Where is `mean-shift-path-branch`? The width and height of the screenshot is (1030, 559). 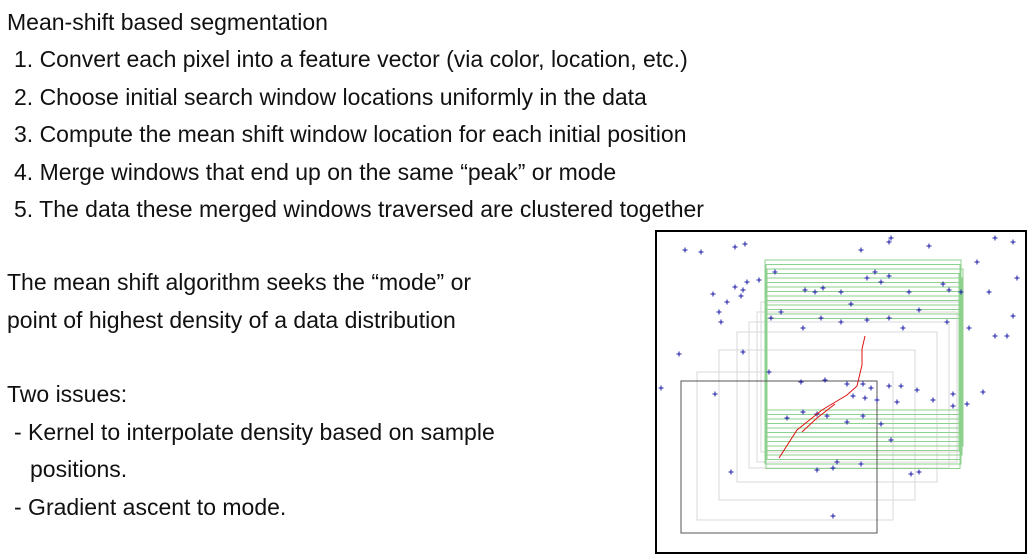 mean-shift-path-branch is located at coordinates (818, 418).